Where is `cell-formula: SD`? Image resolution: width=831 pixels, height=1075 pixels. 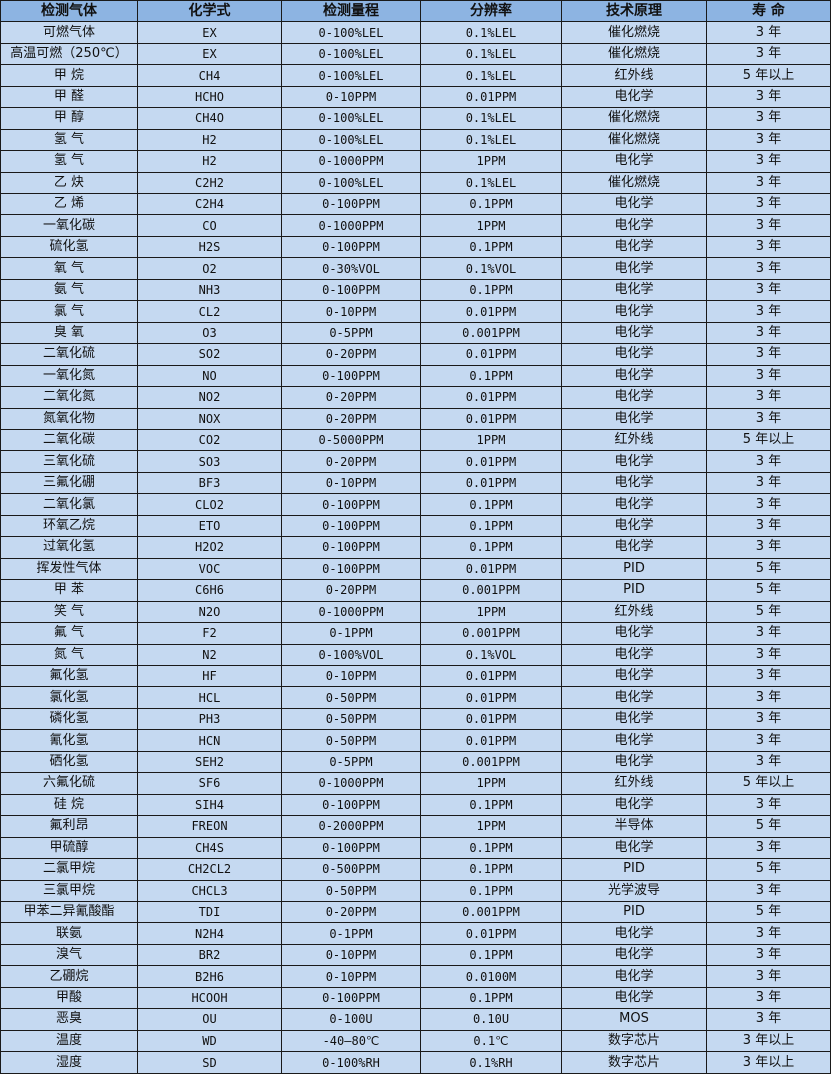
cell-formula: SD is located at coordinates (209, 1062).